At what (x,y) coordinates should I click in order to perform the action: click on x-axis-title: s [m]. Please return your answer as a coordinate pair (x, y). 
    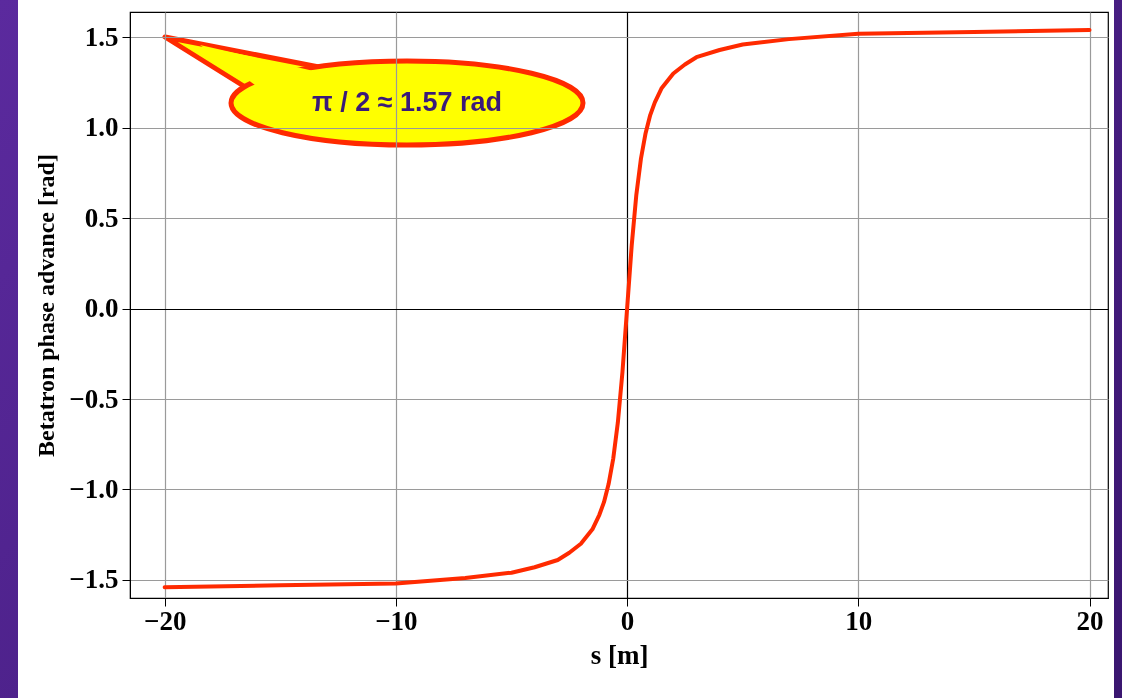
    Looking at the image, I should click on (619, 654).